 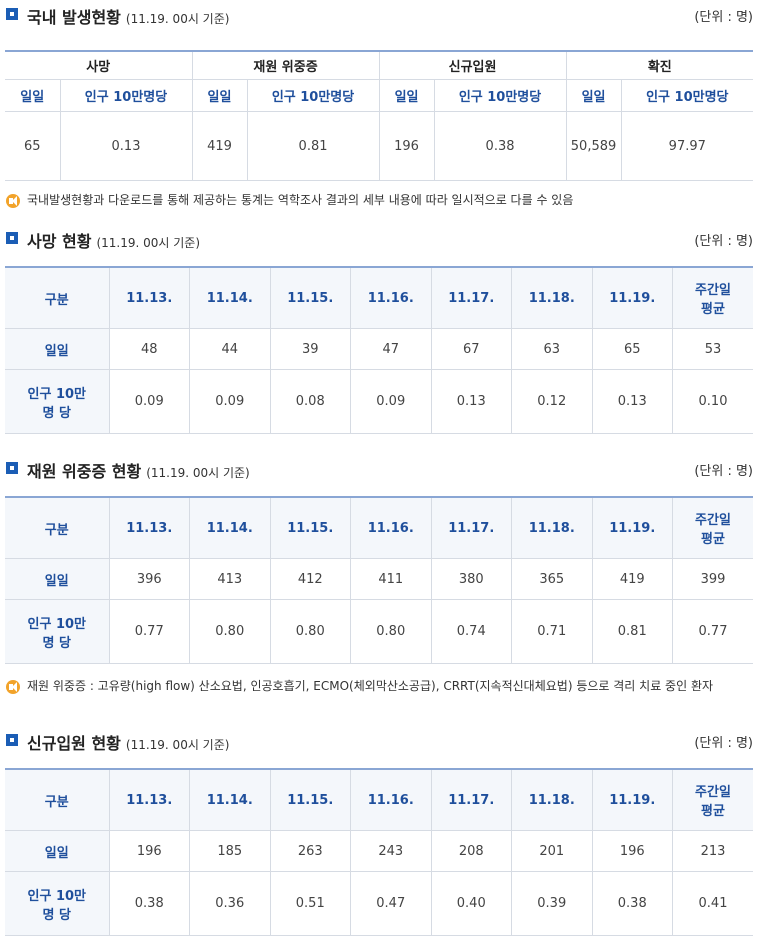 I want to click on cell-value: 0.40, so click(x=471, y=903).